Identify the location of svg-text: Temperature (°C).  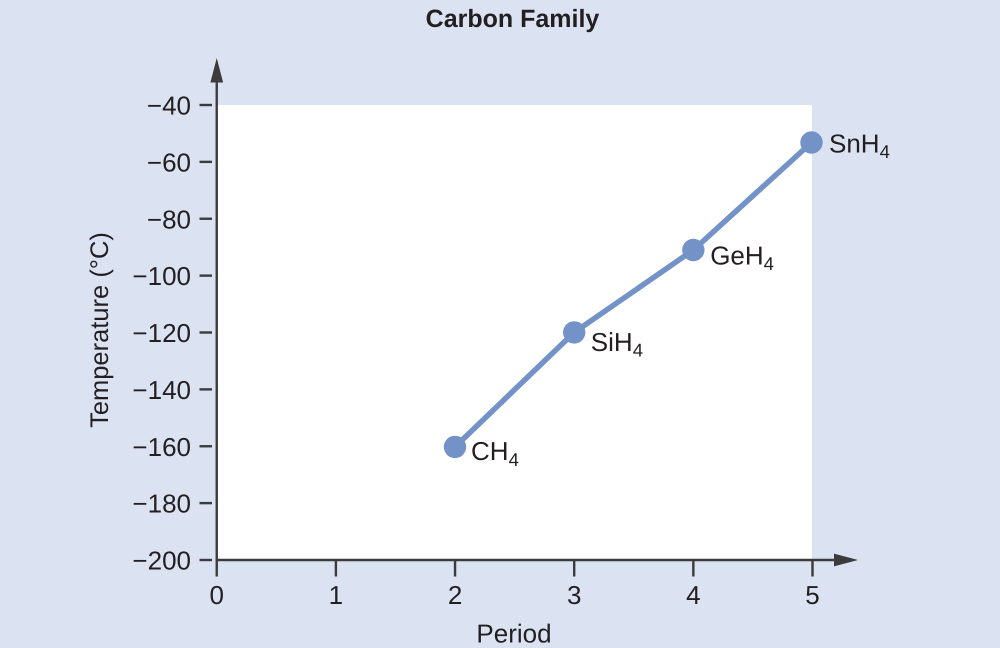
(100, 330).